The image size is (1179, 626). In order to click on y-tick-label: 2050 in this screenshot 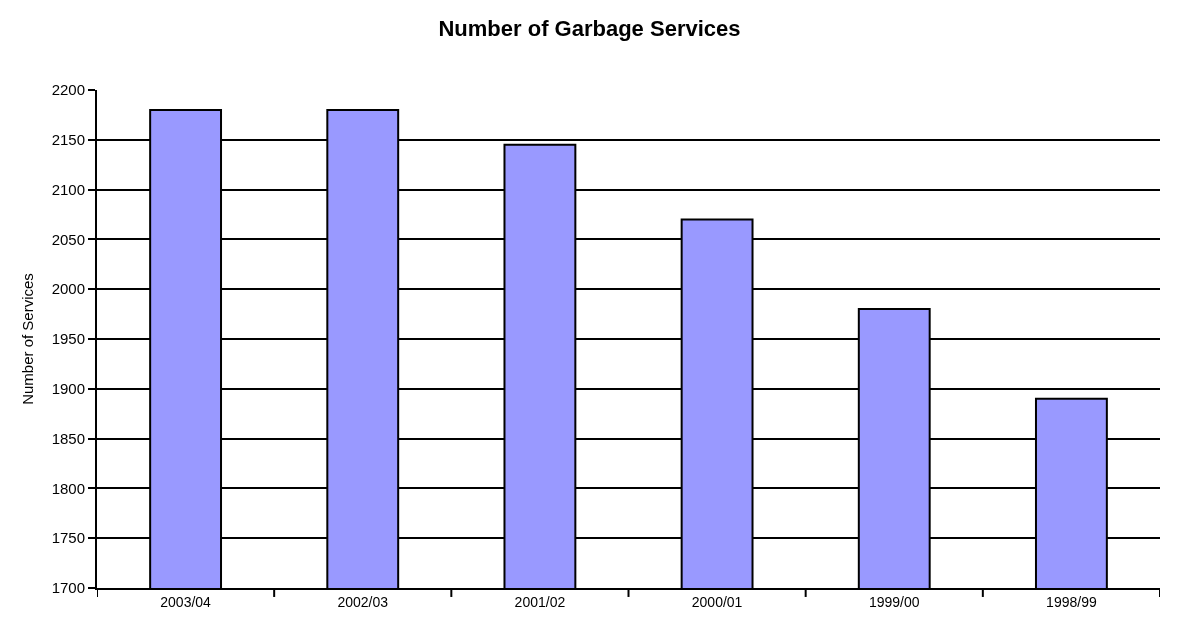, I will do `click(68, 239)`.